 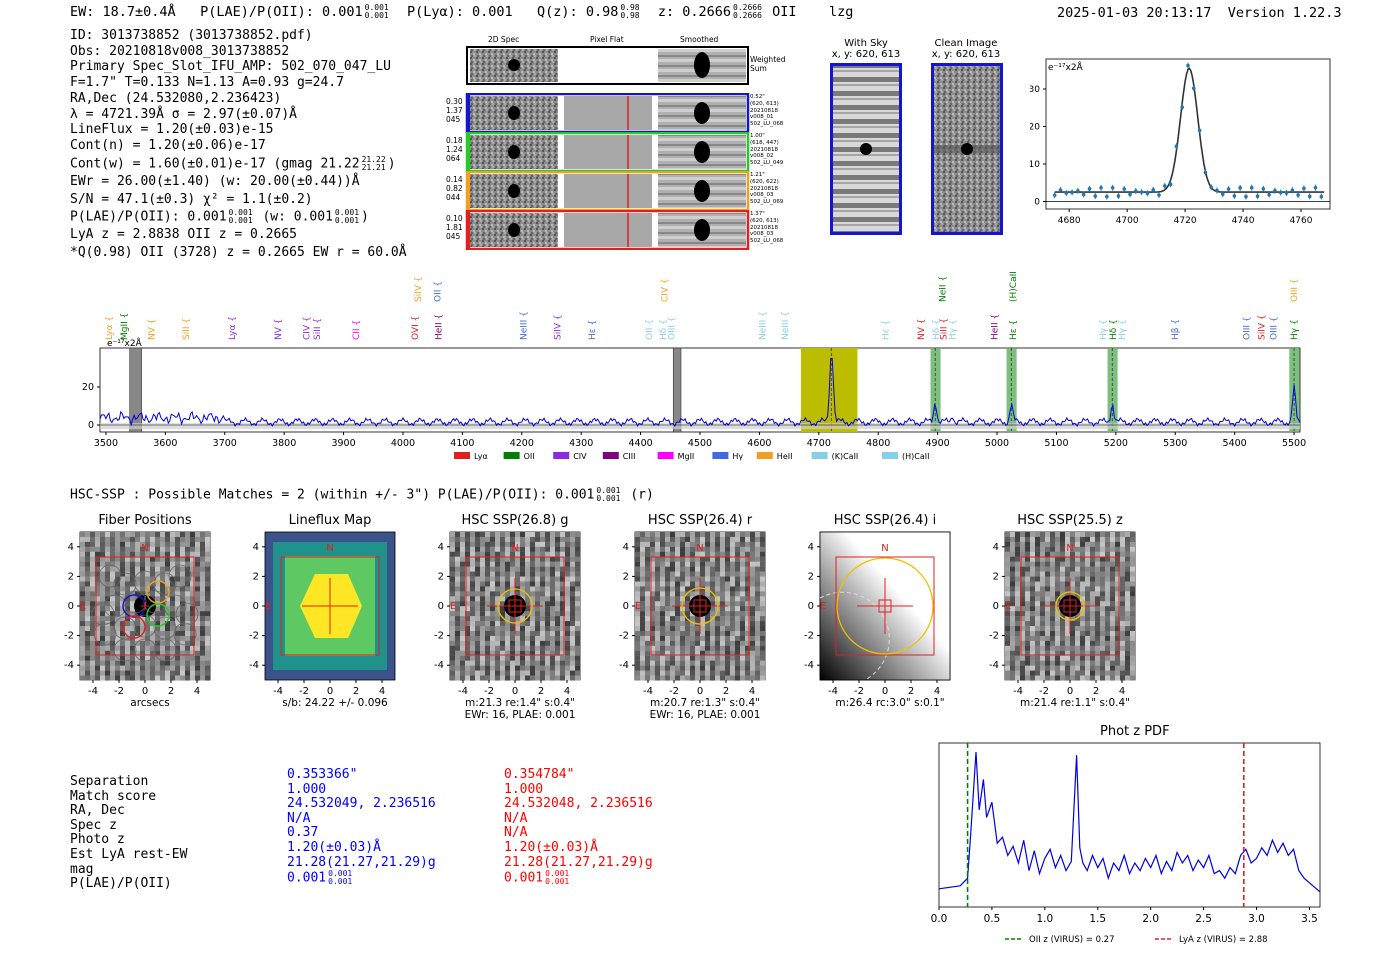 What do you see at coordinates (1185, 221) in the screenshot?
I see `fit-xtick-label: 4720` at bounding box center [1185, 221].